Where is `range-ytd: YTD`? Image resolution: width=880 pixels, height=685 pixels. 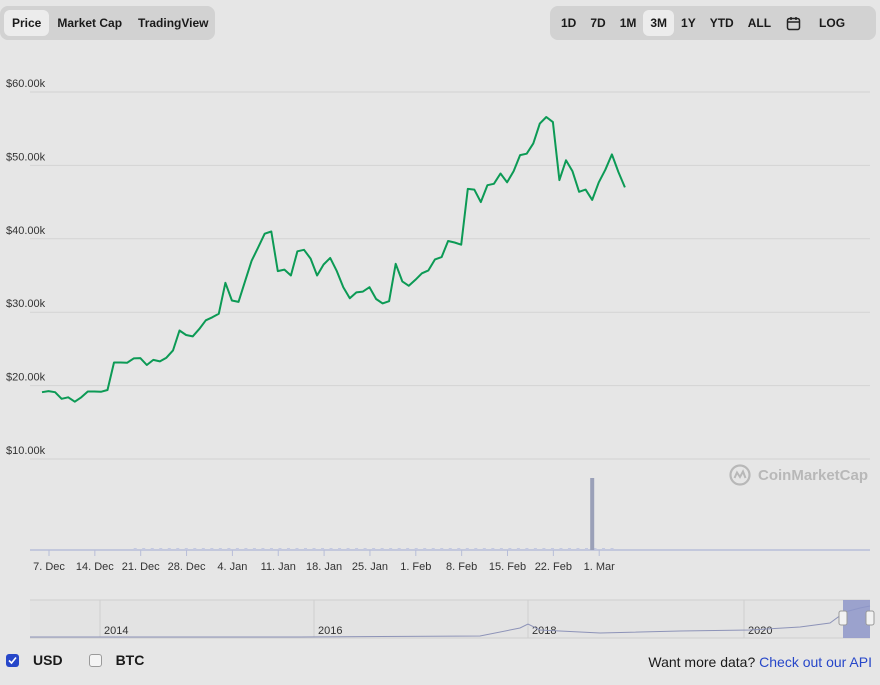 range-ytd: YTD is located at coordinates (721, 23).